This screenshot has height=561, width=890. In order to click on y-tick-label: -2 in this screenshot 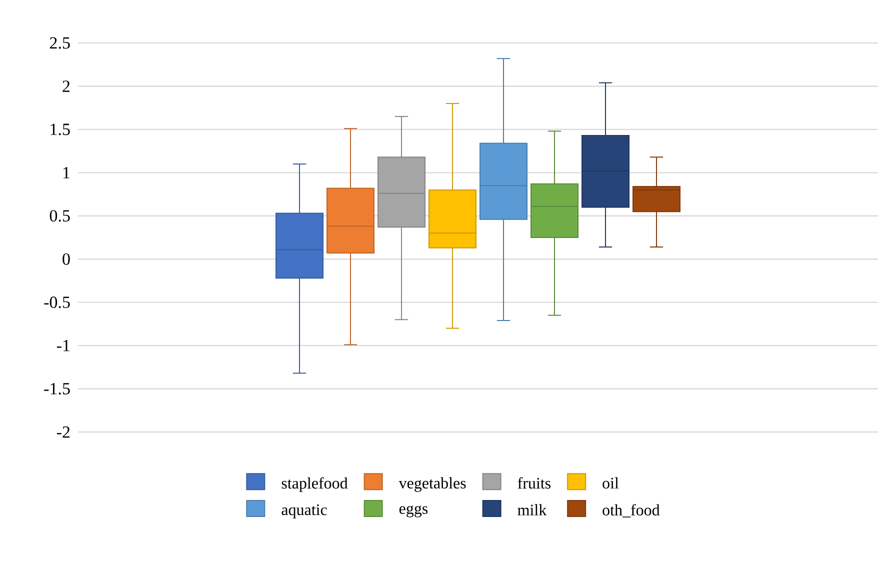, I will do `click(63, 432)`.